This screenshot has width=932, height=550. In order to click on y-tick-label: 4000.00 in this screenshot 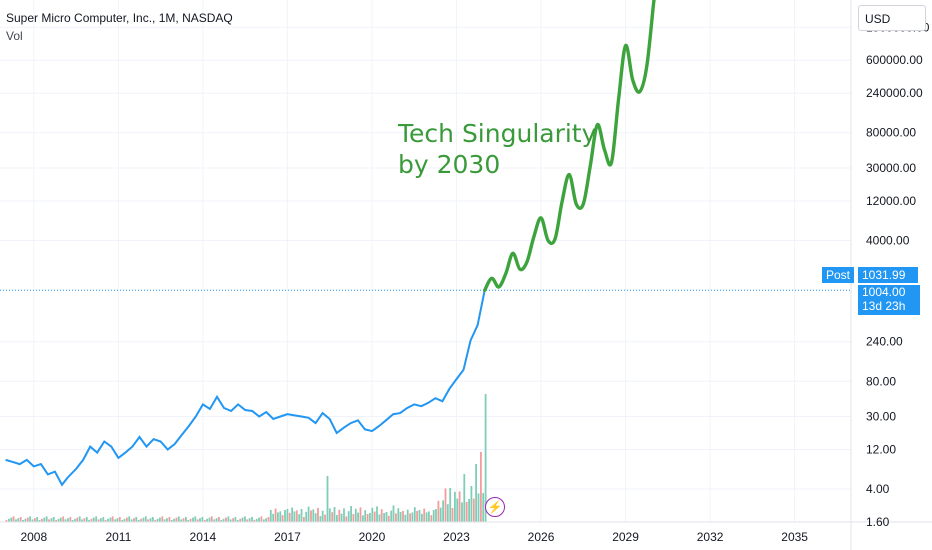, I will do `click(888, 241)`.